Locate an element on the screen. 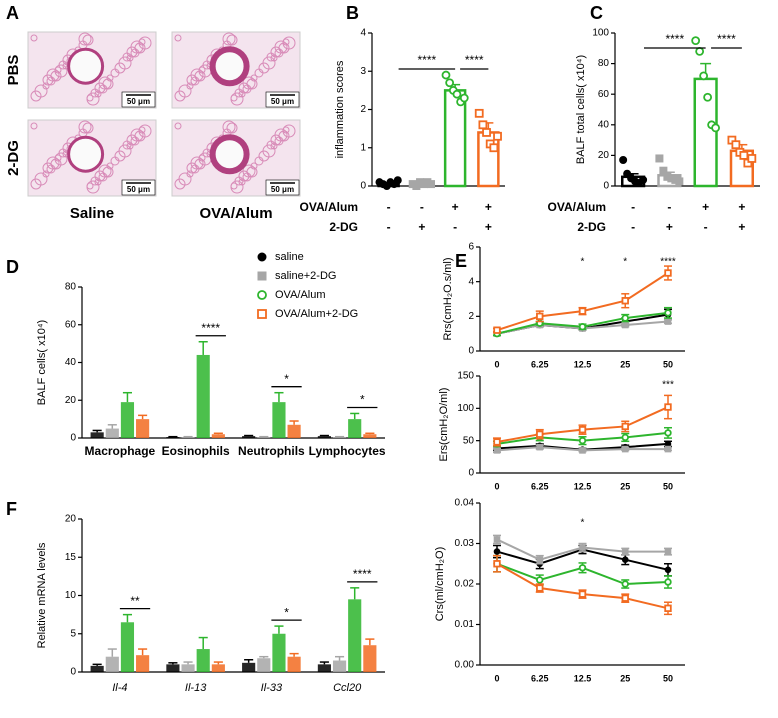  y-axis-label: Relative mRNA levels is located at coordinates (42, 595).